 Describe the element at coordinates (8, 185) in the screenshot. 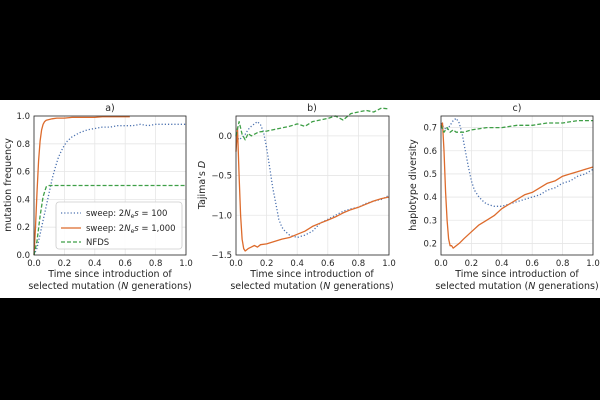

I see `panel-a-ylabel: mutation frequency` at that location.